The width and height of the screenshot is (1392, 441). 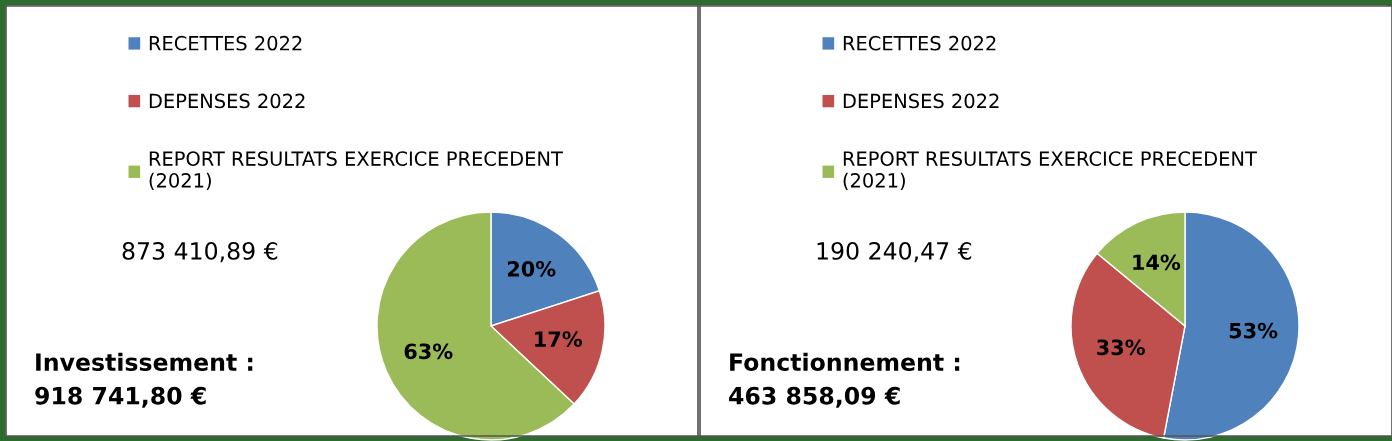 What do you see at coordinates (894, 252) in the screenshot?
I see `text: 190 240,47 €` at bounding box center [894, 252].